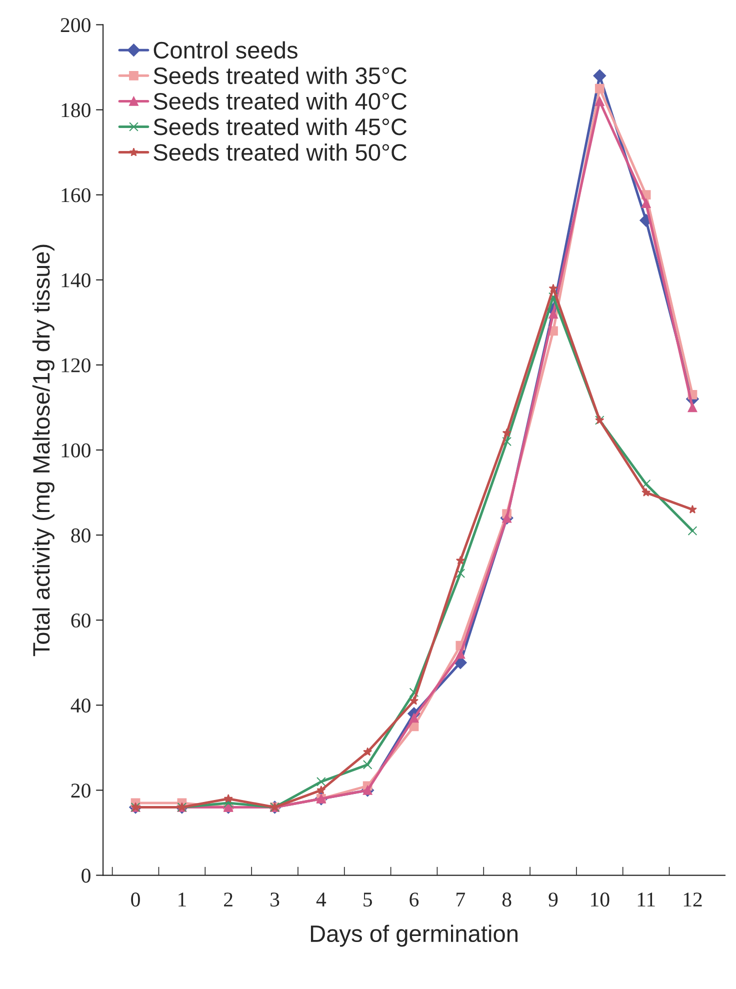 The image size is (736, 989). Describe the element at coordinates (43, 450) in the screenshot. I see `y-axis-title: Total activity (mg Maltose/1g dry tissue)` at that location.